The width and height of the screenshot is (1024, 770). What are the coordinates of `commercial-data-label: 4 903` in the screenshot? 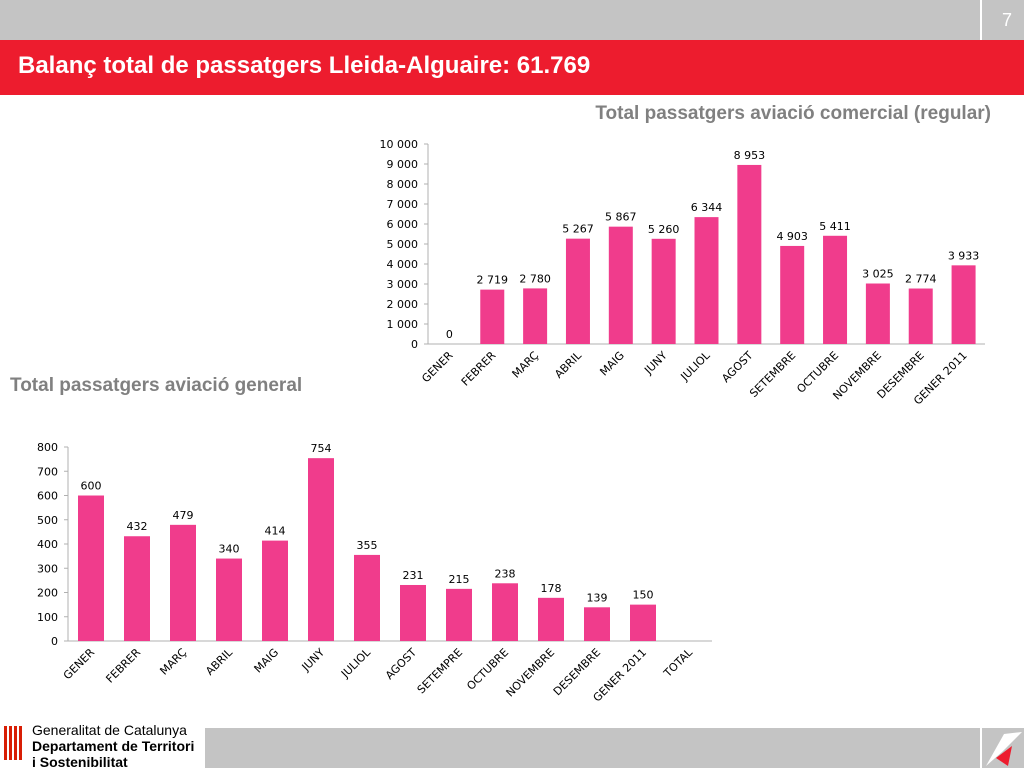 It's located at (792, 236).